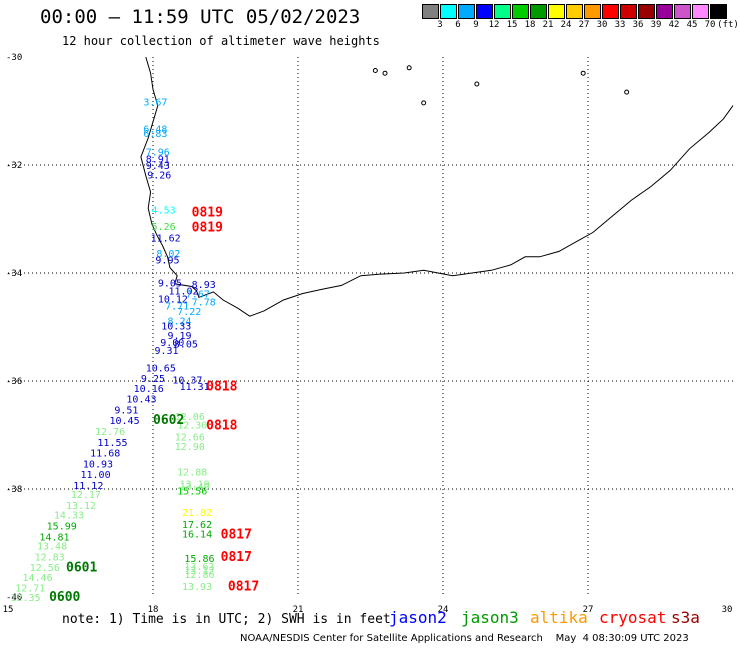  I want to click on legend-label: 42, so click(674, 25).